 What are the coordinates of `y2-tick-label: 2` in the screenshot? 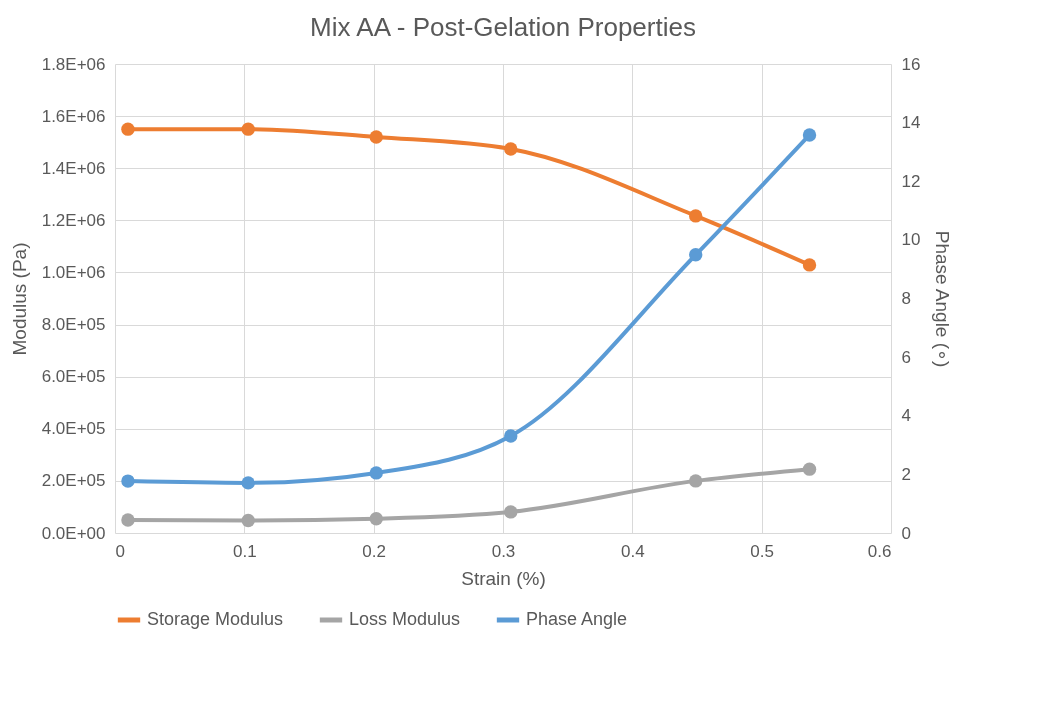 It's located at (906, 474).